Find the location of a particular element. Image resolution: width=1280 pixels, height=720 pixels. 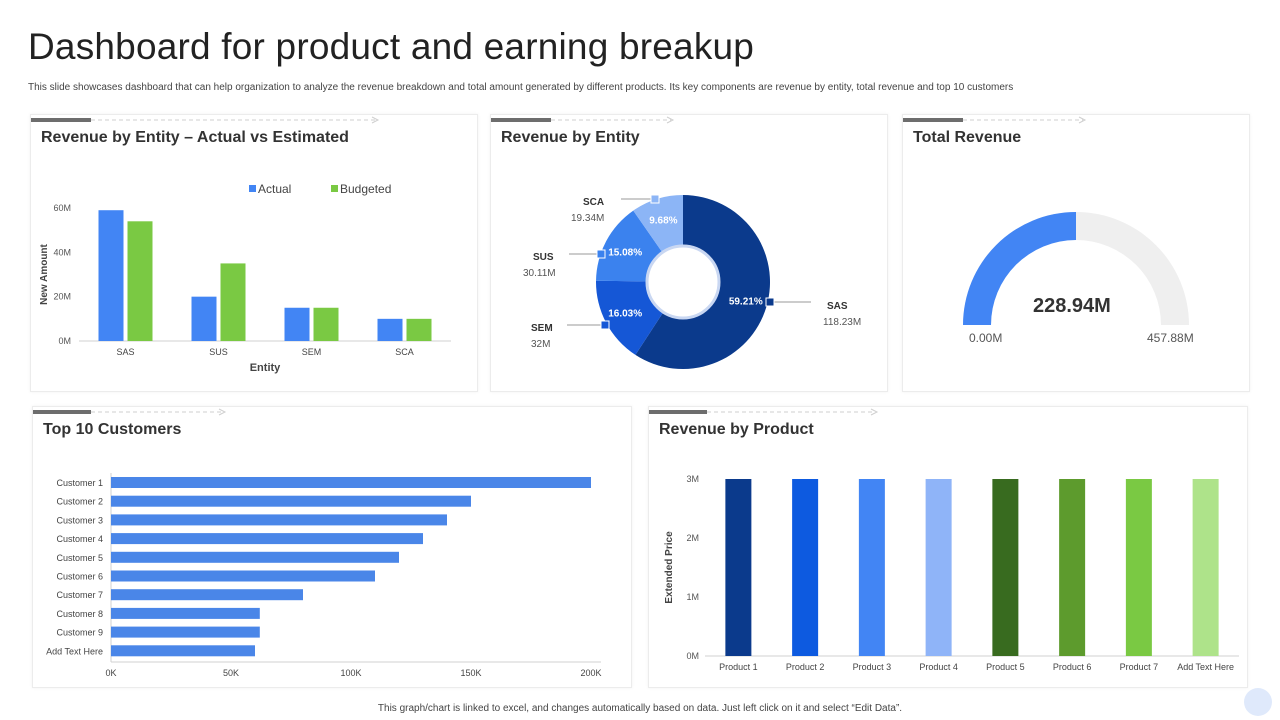

corner-decoration is located at coordinates (1258, 702).